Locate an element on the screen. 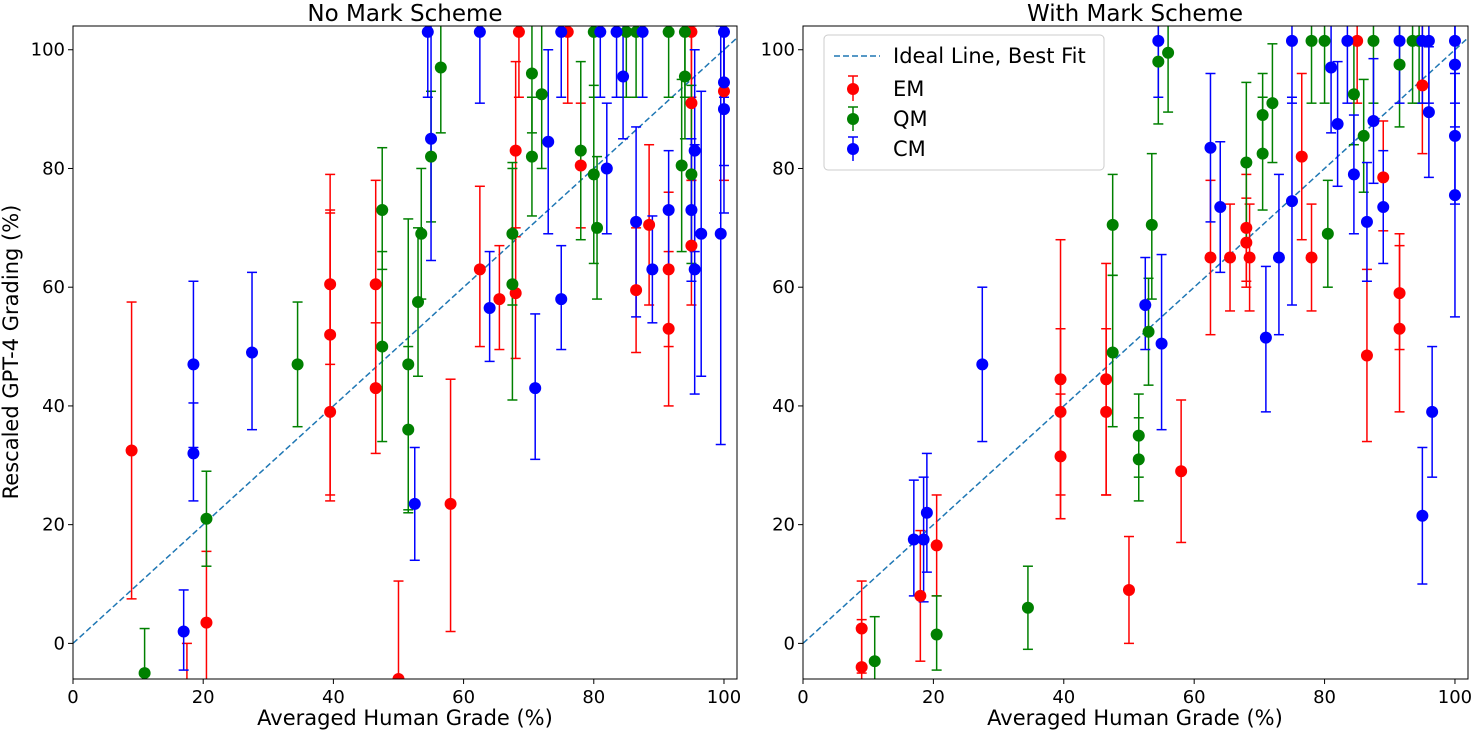  legend-box is located at coordinates (964, 102).